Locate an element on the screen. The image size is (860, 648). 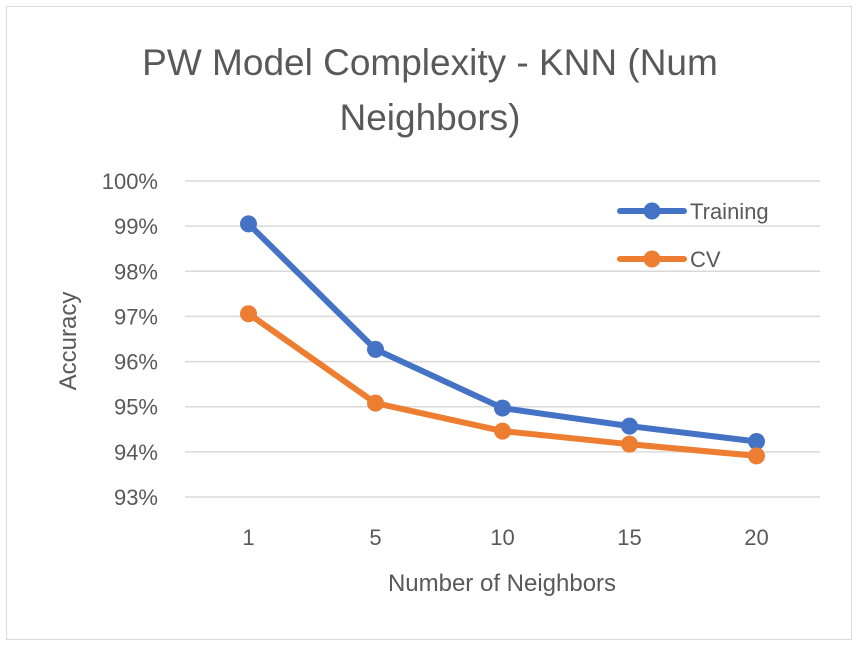
x-axis-title: Number of Neighbors is located at coordinates (502, 583).